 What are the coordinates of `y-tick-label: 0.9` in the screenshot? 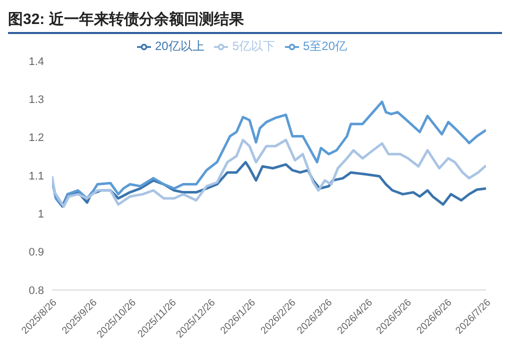 It's located at (36, 252).